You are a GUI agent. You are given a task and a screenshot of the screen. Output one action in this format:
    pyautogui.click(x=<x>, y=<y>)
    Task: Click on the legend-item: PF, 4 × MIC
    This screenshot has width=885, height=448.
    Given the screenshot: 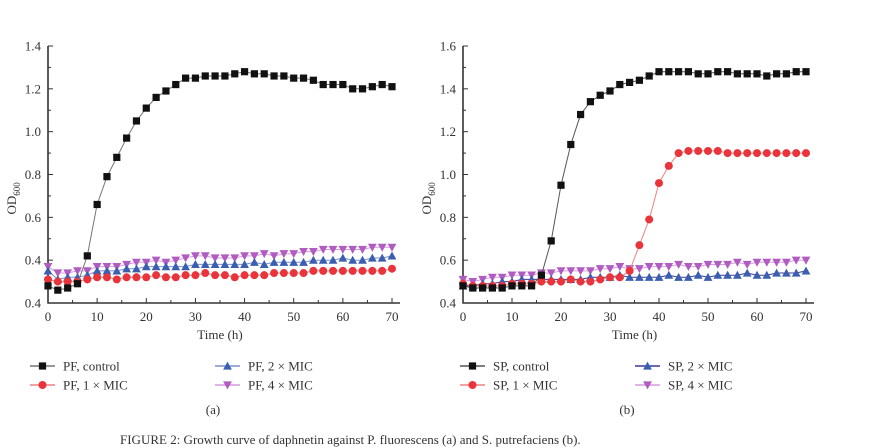 What is the action you would take?
    pyautogui.click(x=264, y=385)
    